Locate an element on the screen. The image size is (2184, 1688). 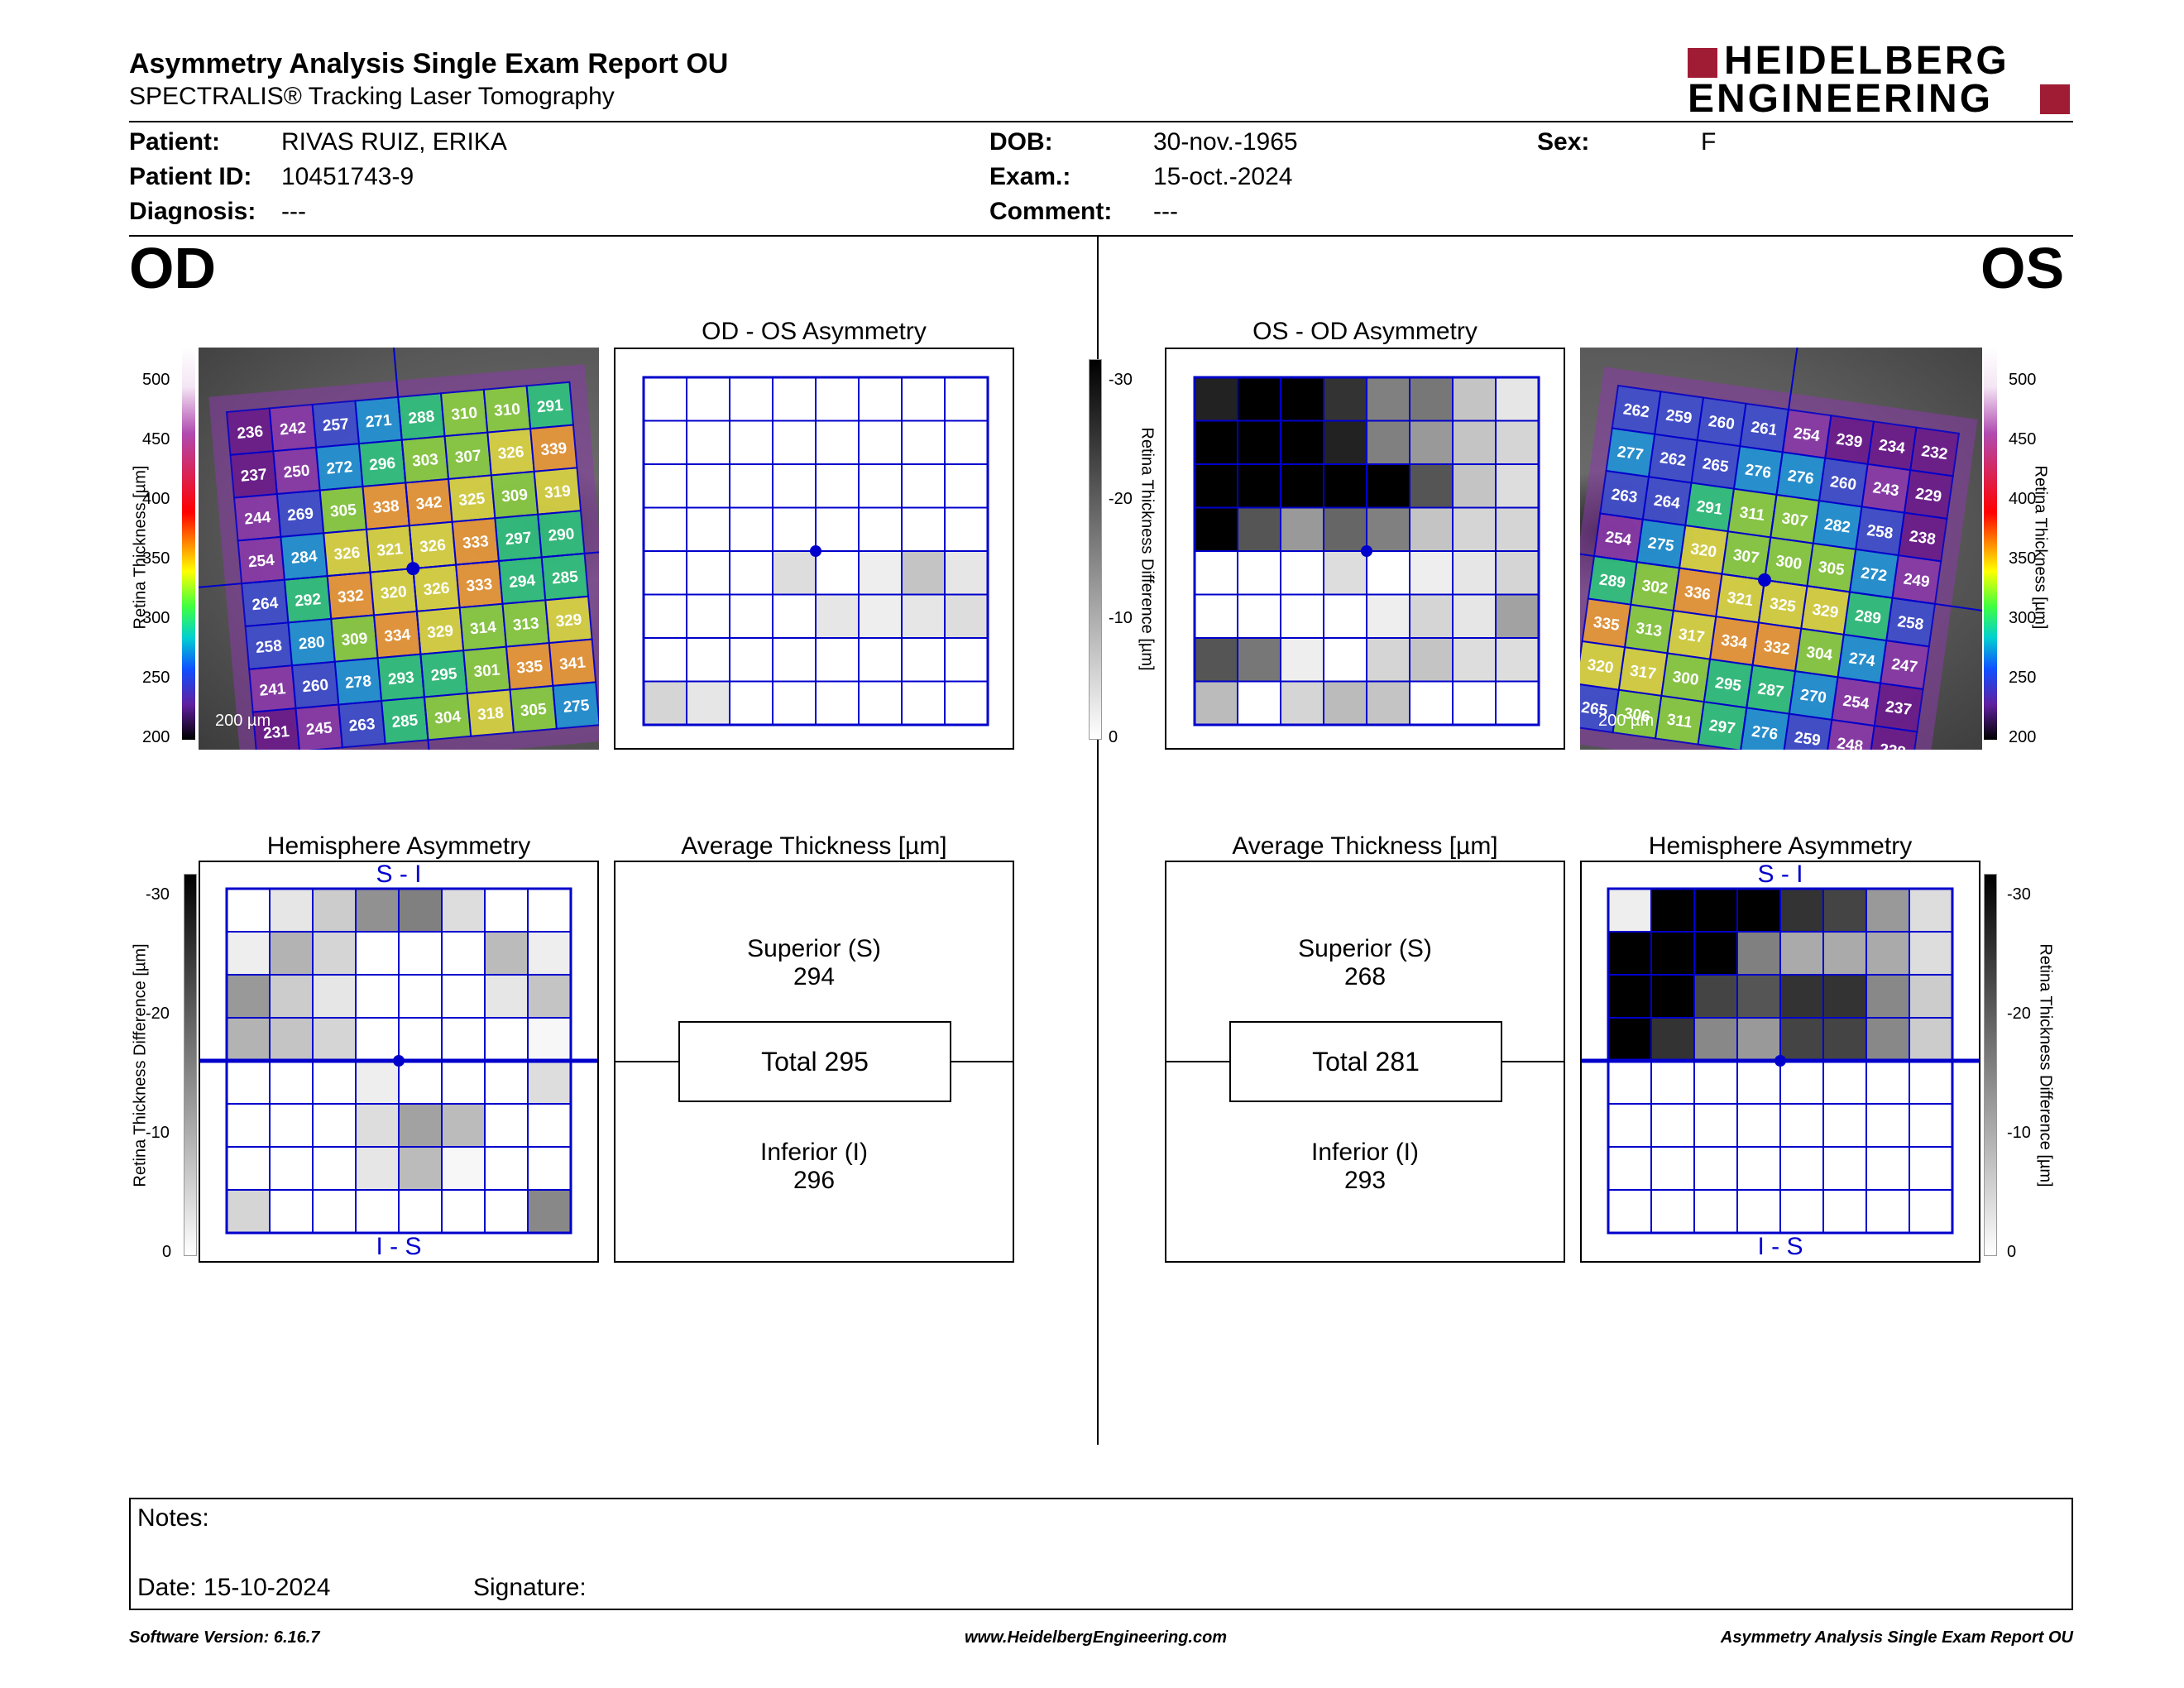
od-asymmetry-panel is located at coordinates (814, 549).